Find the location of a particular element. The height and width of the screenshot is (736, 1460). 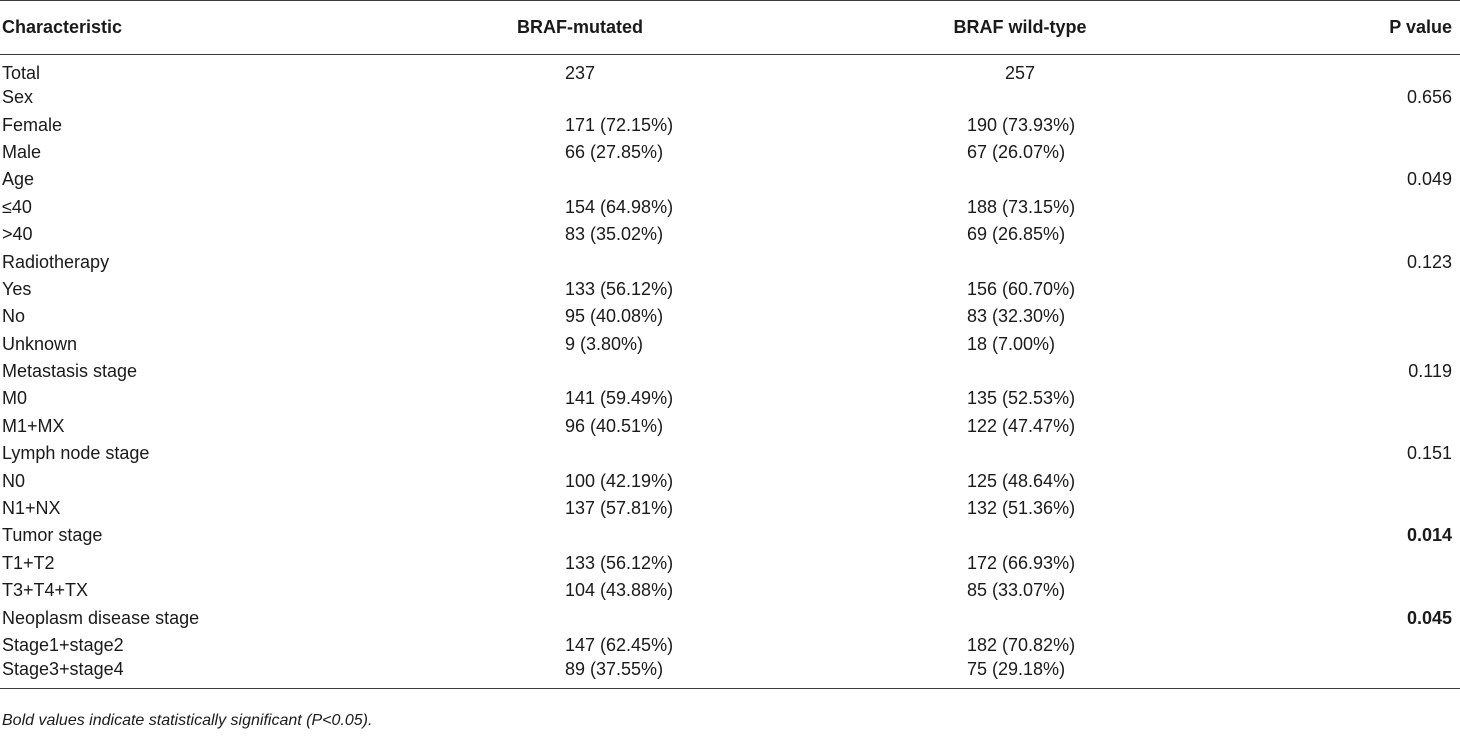

table-row: Unknown 9 (3.80%) 18 (7.00%) is located at coordinates (730, 344).